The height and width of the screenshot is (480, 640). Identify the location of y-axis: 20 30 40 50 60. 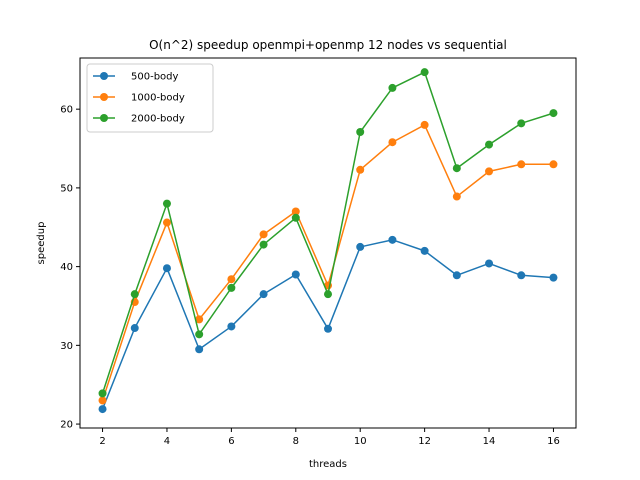
(70, 268).